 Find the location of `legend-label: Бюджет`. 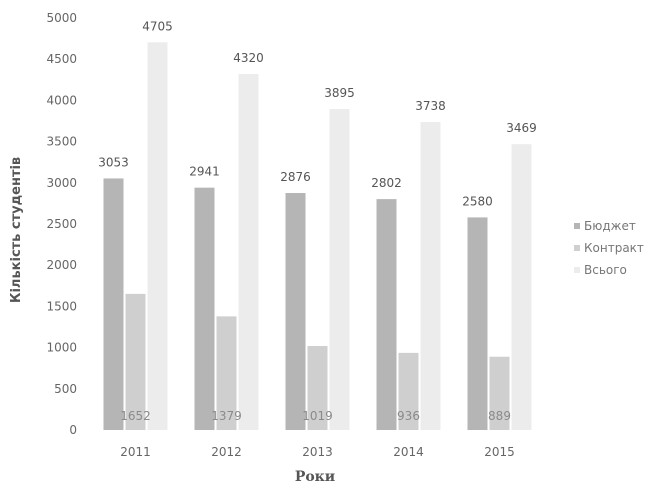

legend-label: Бюджет is located at coordinates (610, 226).